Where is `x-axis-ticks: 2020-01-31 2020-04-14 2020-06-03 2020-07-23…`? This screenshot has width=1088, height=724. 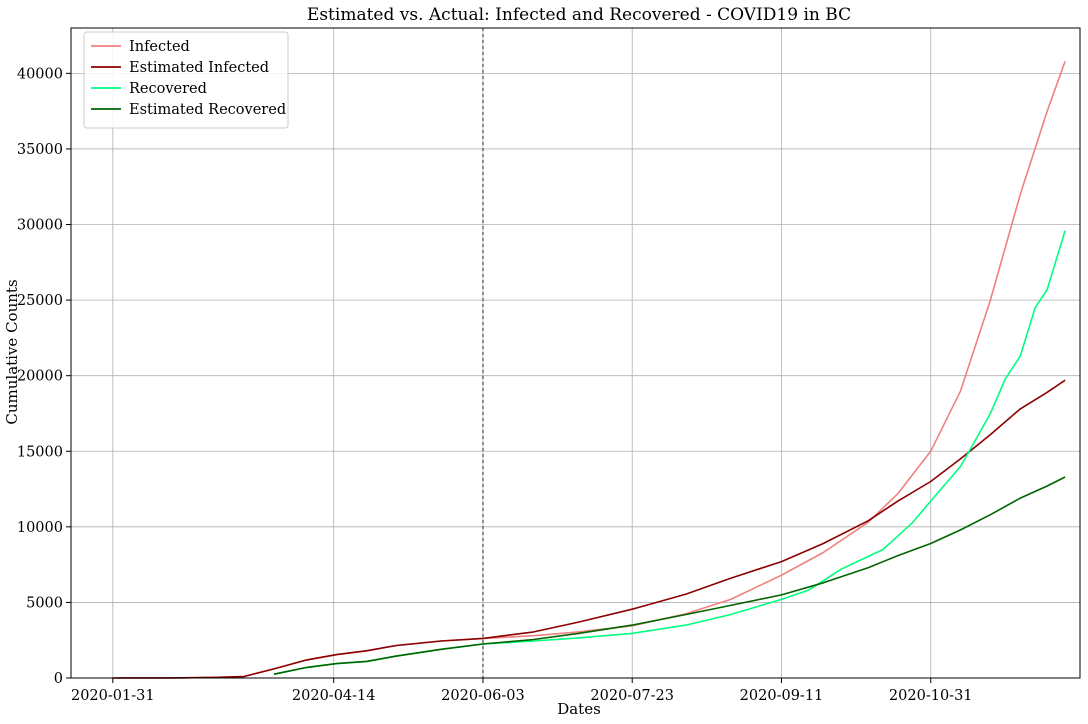
x-axis-ticks: 2020-01-31 2020-04-14 2020-06-03 2020-07-23… is located at coordinates (522, 691).